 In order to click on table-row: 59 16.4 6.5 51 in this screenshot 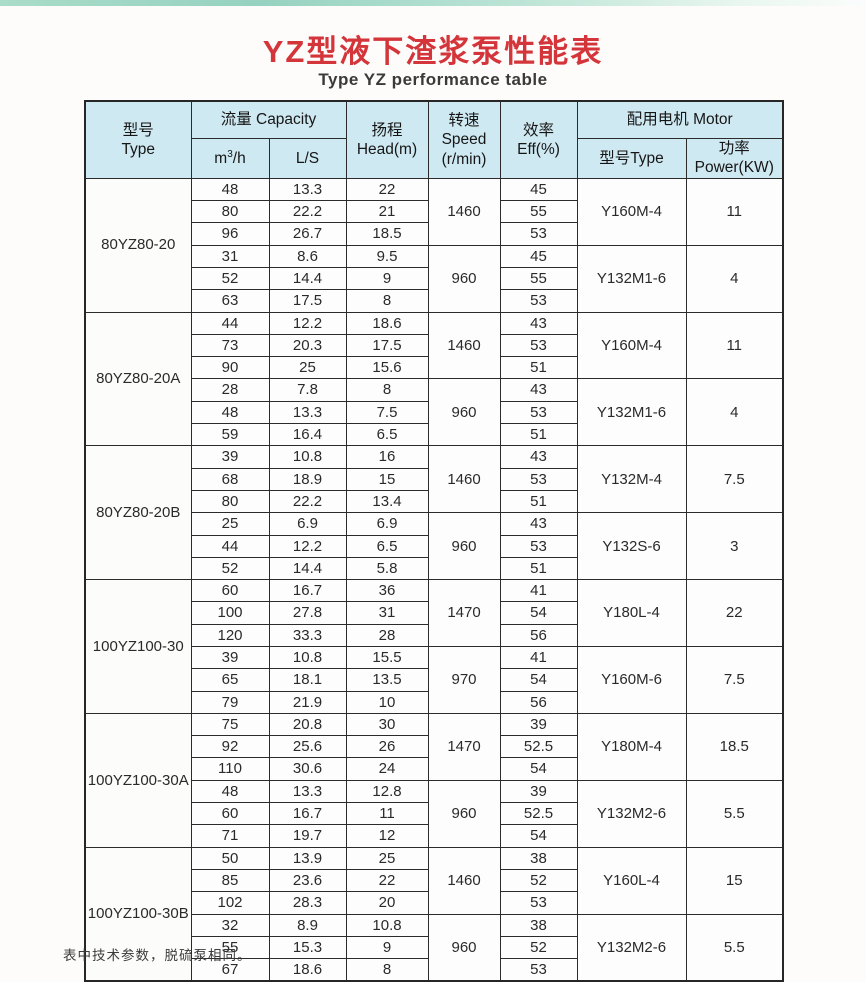, I will do `click(434, 435)`.